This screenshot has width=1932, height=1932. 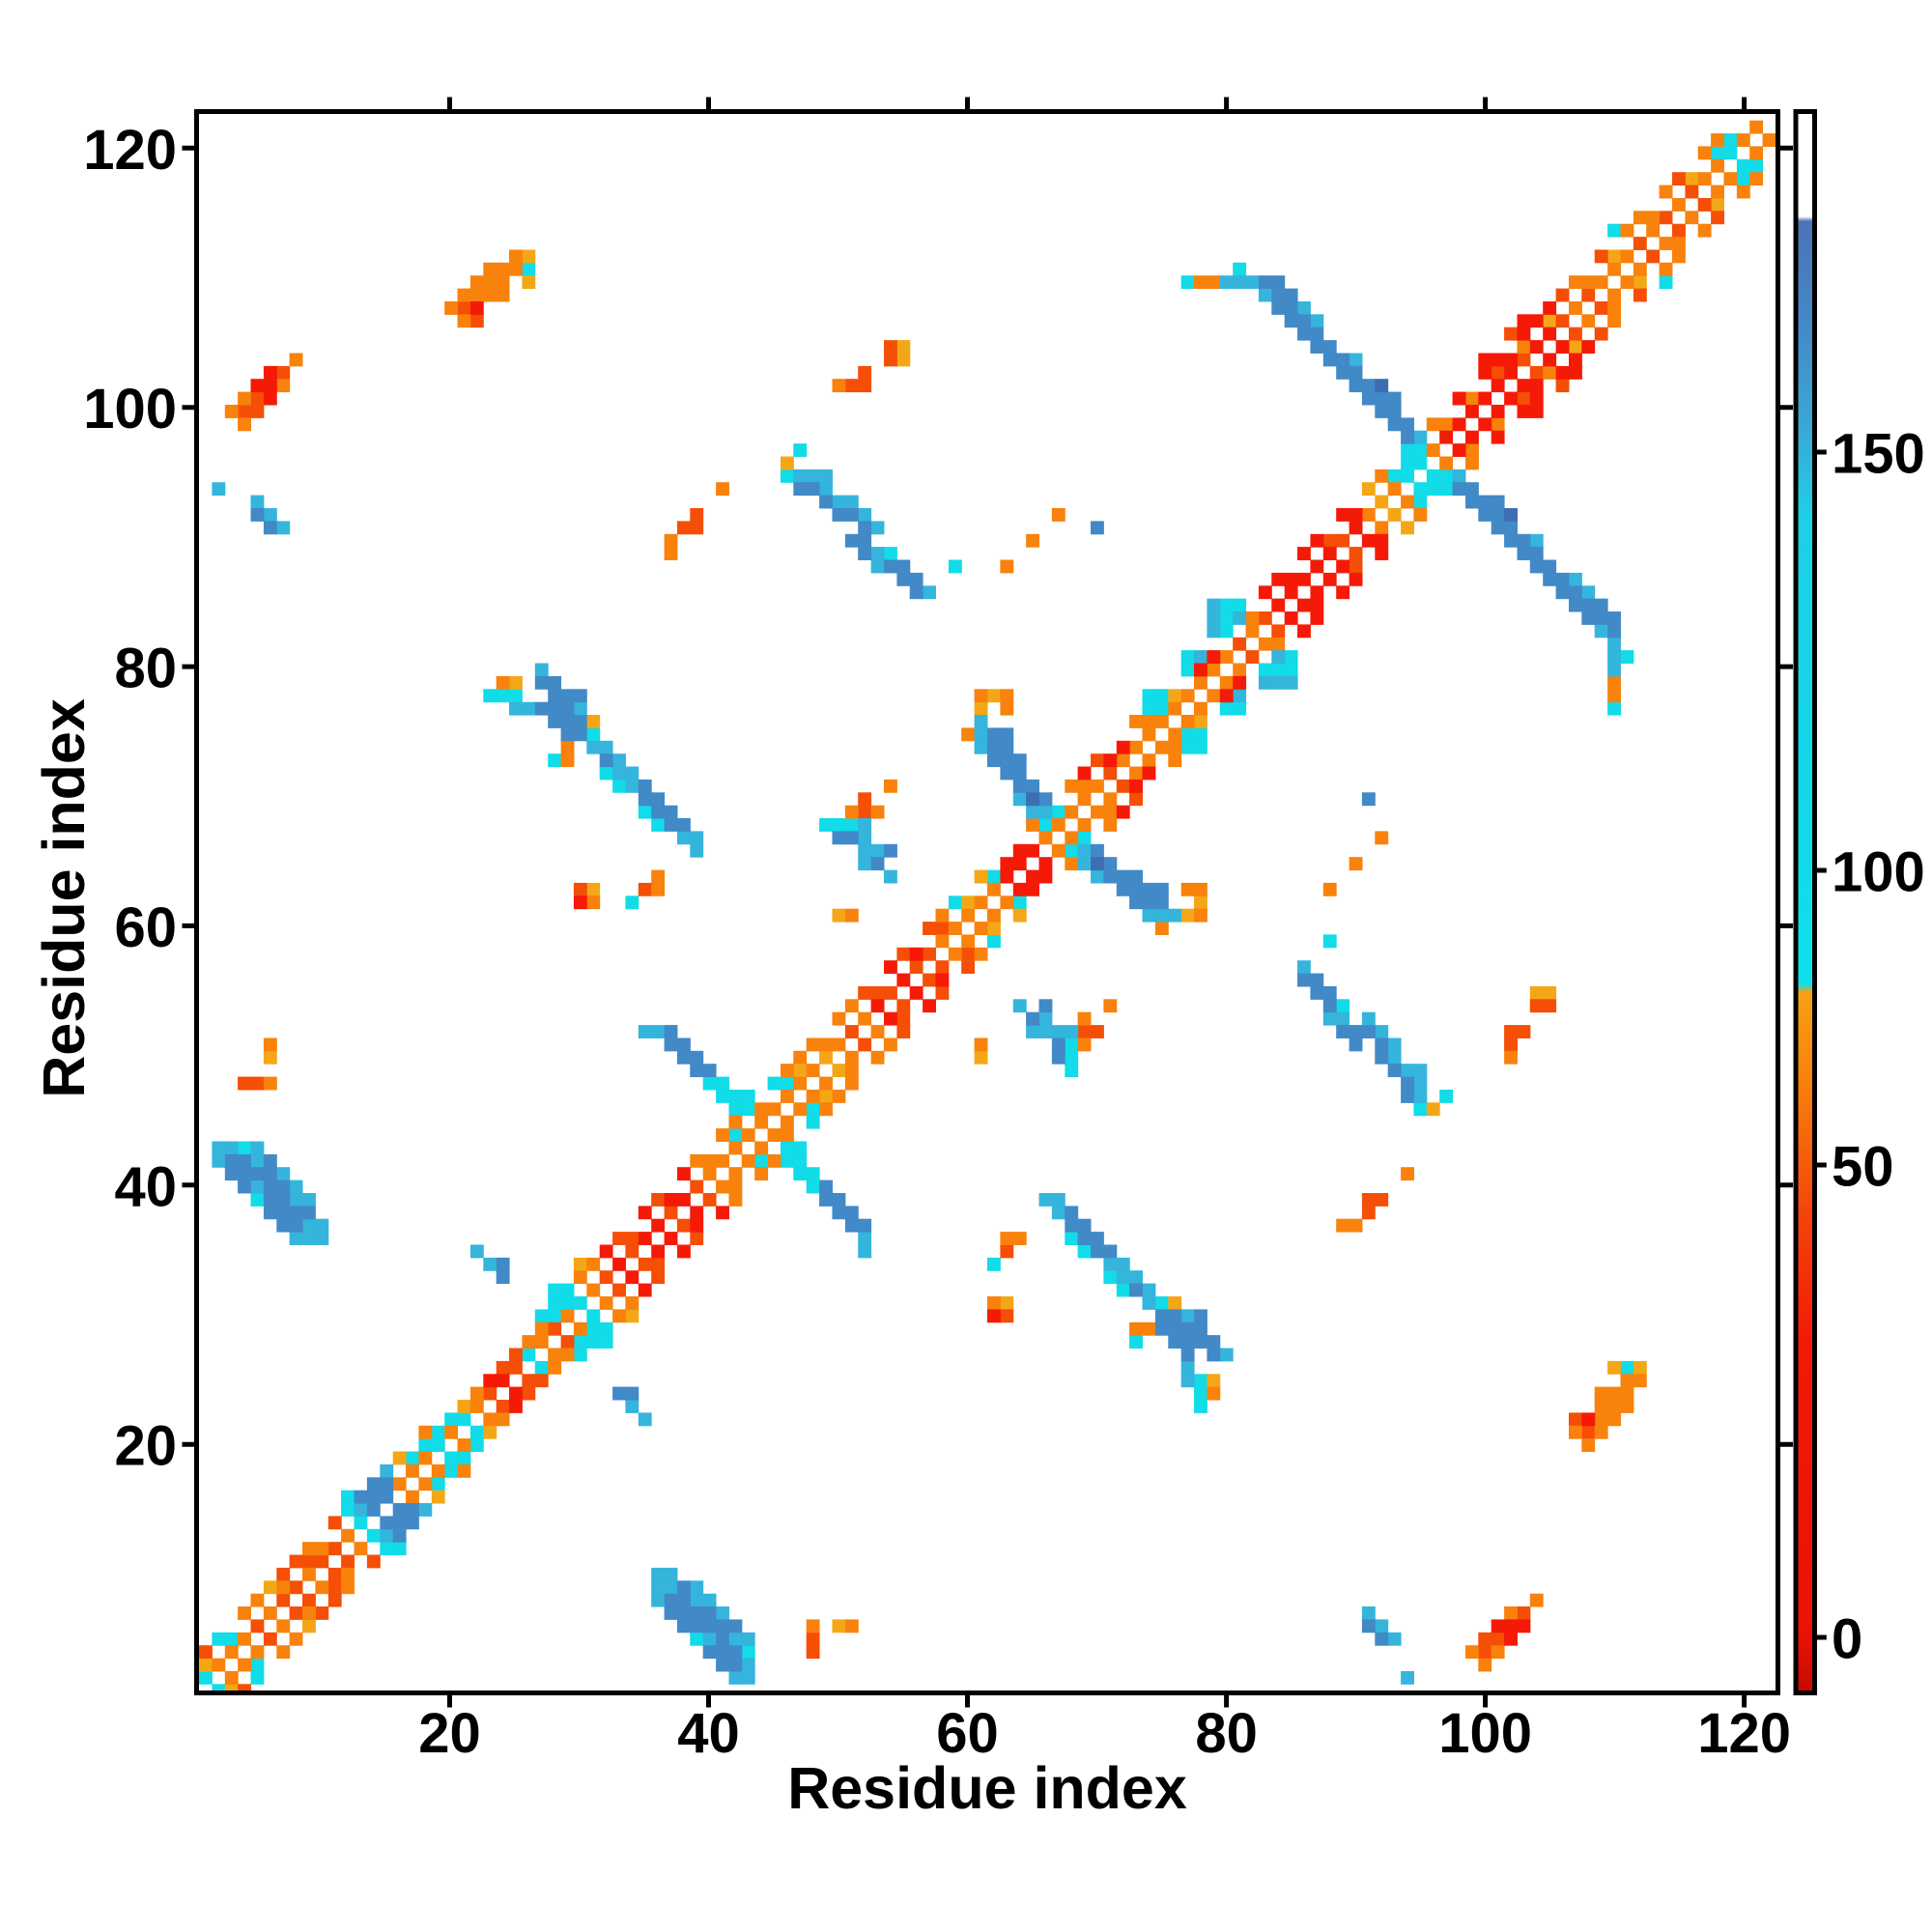 What do you see at coordinates (1863, 1167) in the screenshot?
I see `svg-text: 50` at bounding box center [1863, 1167].